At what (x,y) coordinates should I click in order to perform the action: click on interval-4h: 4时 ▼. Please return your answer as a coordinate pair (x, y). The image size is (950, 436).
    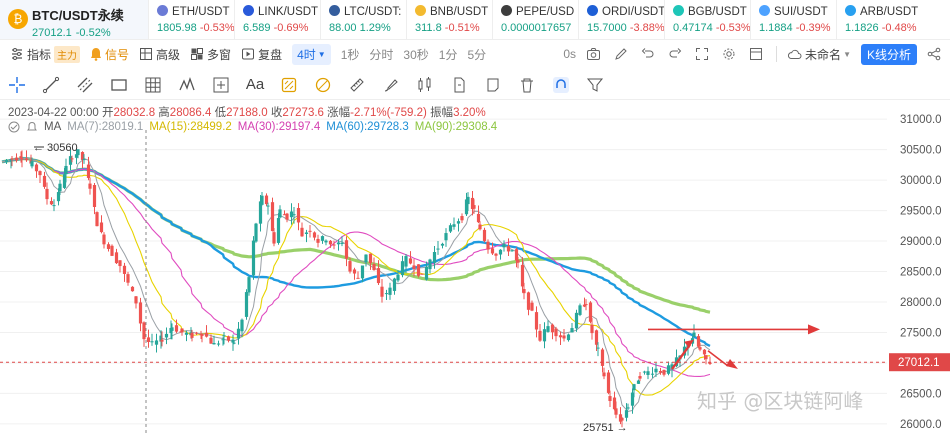
    Looking at the image, I should click on (311, 54).